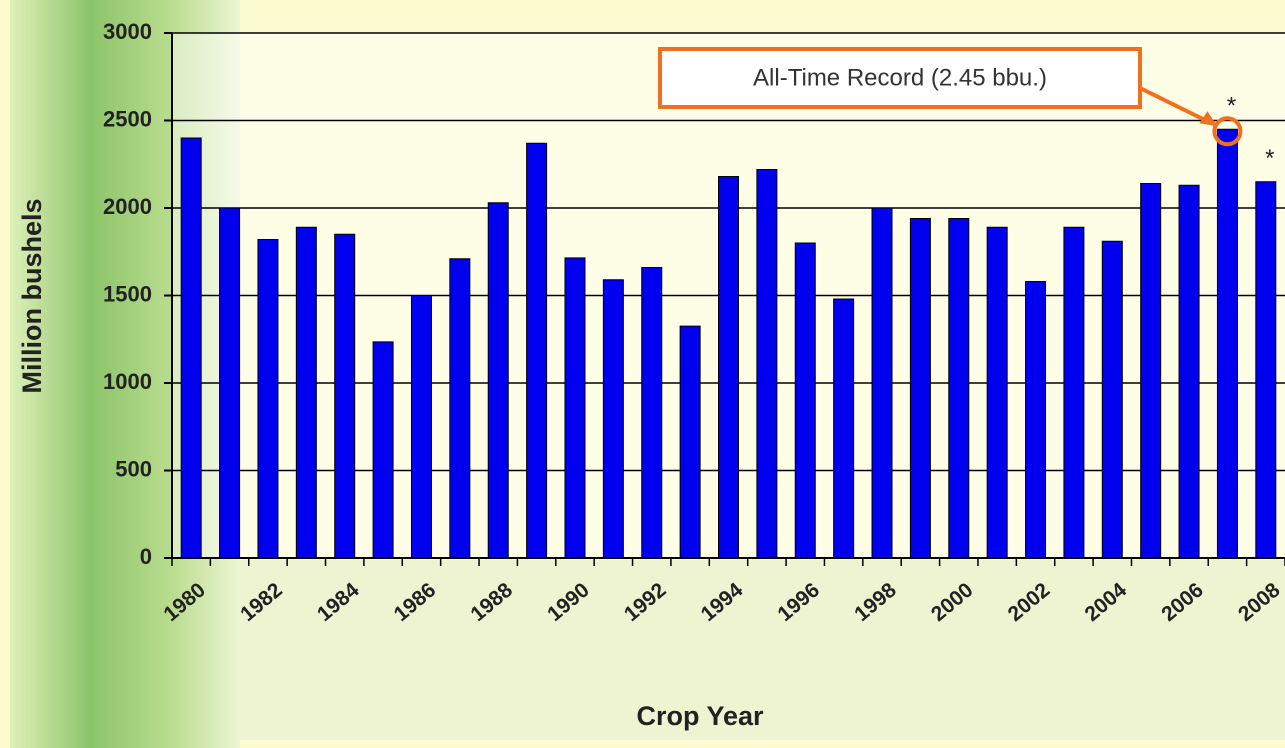 This screenshot has width=1285, height=748. What do you see at coordinates (32, 295) in the screenshot?
I see `y-axis-label: Million bushels` at bounding box center [32, 295].